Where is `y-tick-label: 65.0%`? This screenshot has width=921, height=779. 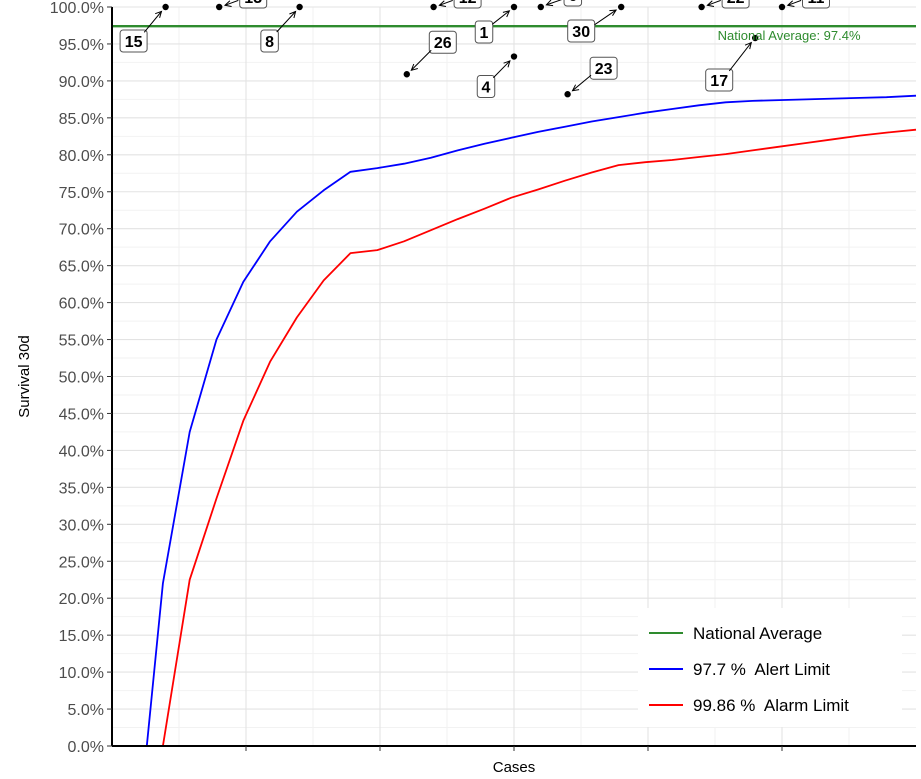
y-tick-label: 65.0% is located at coordinates (81, 267).